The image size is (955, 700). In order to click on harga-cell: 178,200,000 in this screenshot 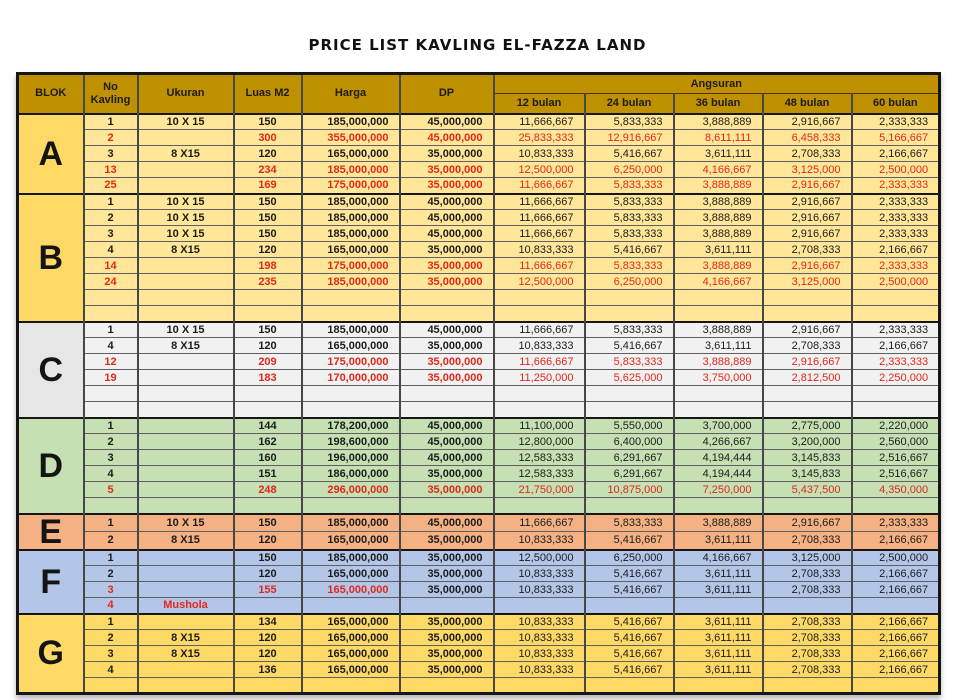, I will do `click(350, 425)`.